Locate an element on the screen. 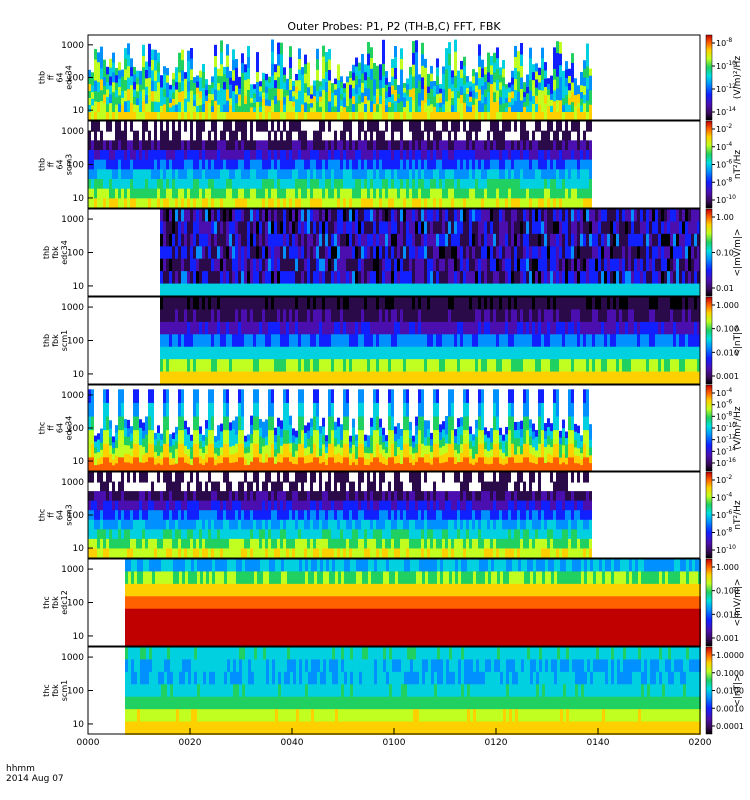 The width and height of the screenshot is (750, 800). figure-title: Outer Probes: P1, P2 (TH-B,C) FFT, FBK is located at coordinates (394, 26).